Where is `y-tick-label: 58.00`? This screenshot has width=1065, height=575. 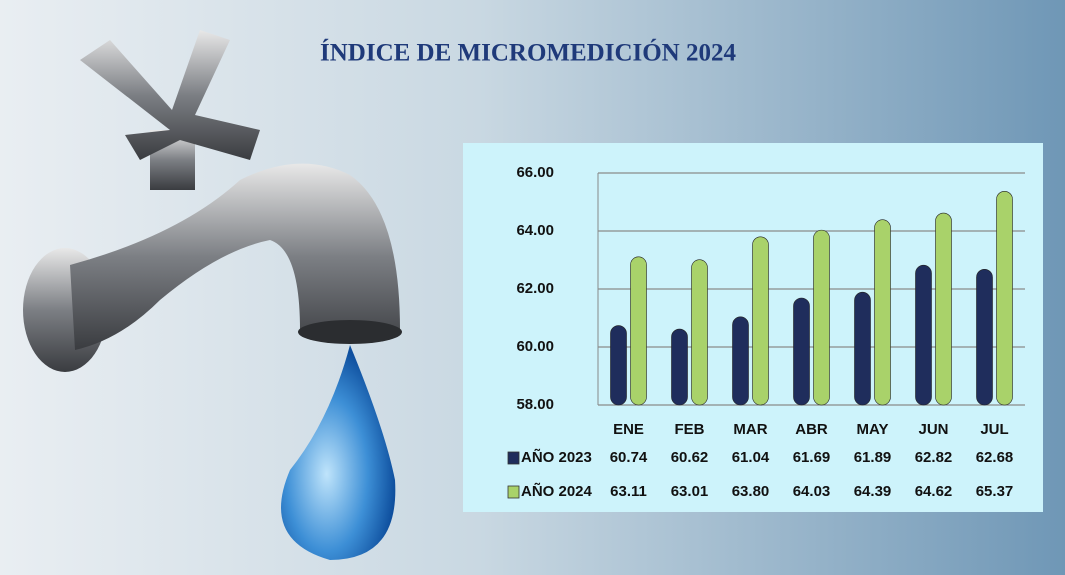
y-tick-label: 58.00 is located at coordinates (535, 404).